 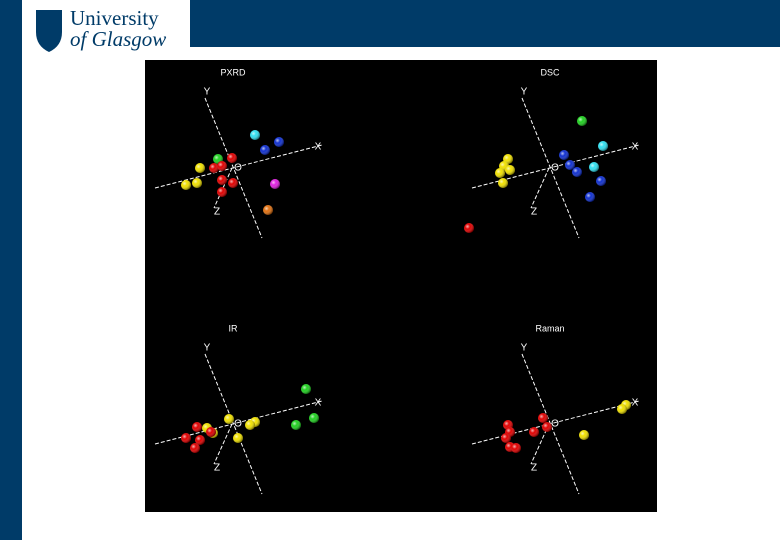 I want to click on logo-line1: University, so click(x=114, y=18).